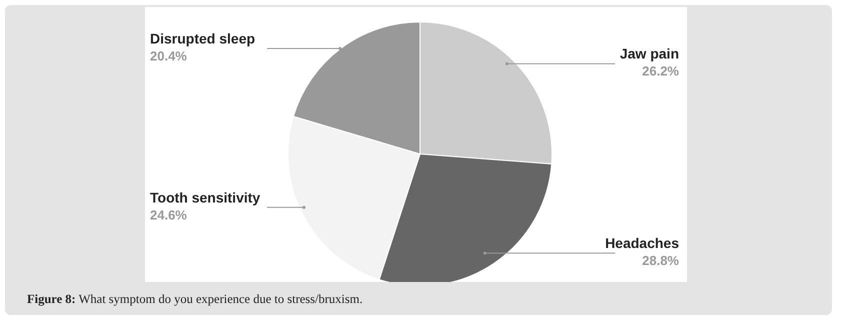 The height and width of the screenshot is (327, 848). Describe the element at coordinates (661, 260) in the screenshot. I see `data-label: 28.8%` at that location.